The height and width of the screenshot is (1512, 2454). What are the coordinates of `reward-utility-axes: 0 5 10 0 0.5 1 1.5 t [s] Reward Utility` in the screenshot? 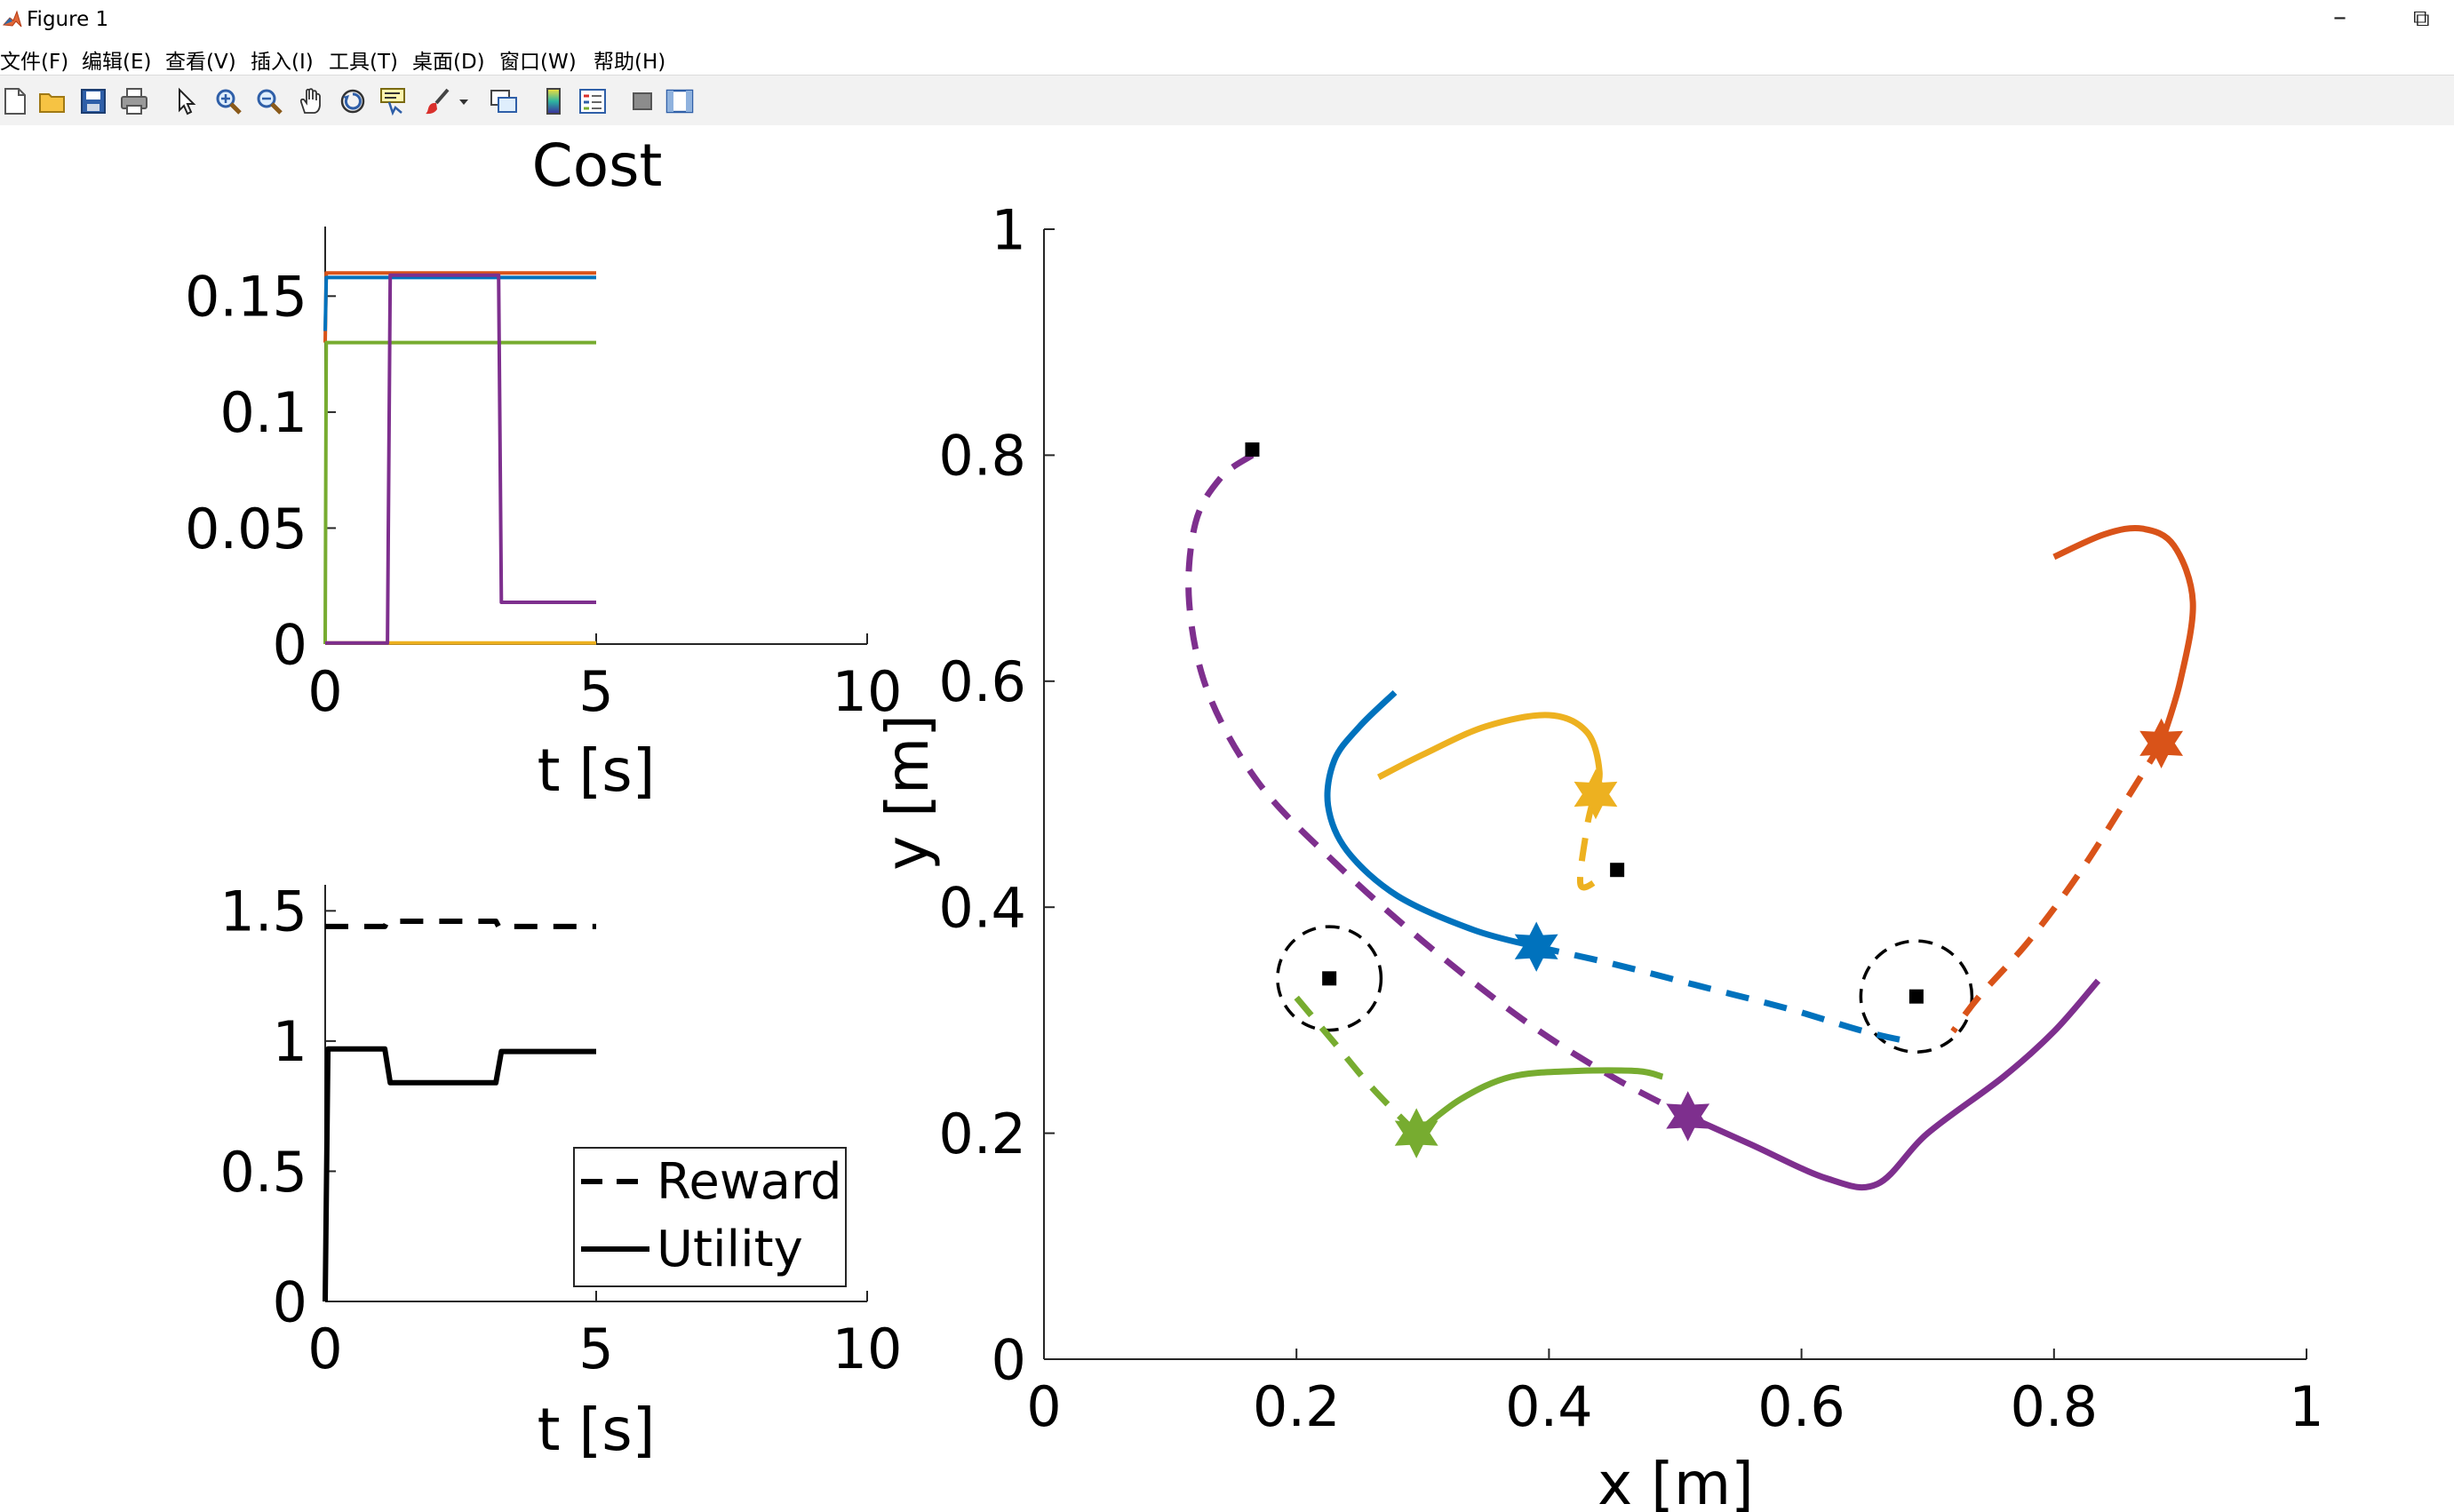 It's located at (560, 1171).